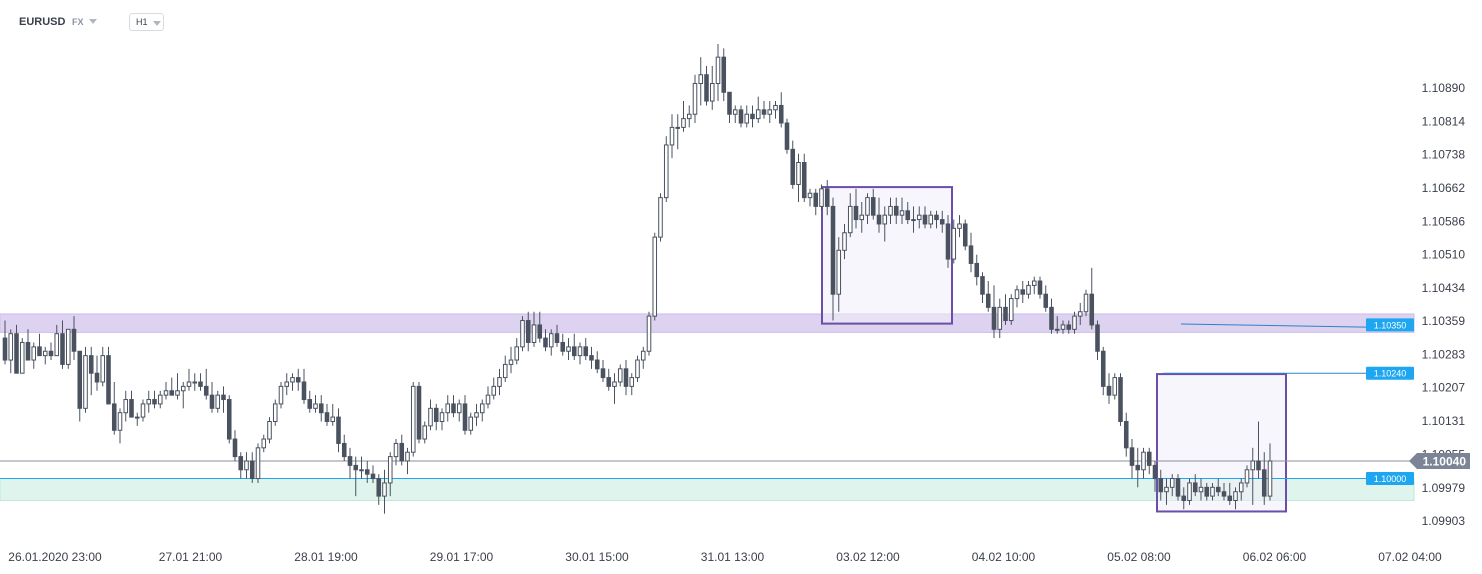 Image resolution: width=1482 pixels, height=574 pixels. I want to click on labels-layer: 1.10350 1.10240 1.10000 1.10040, so click(1418, 402).